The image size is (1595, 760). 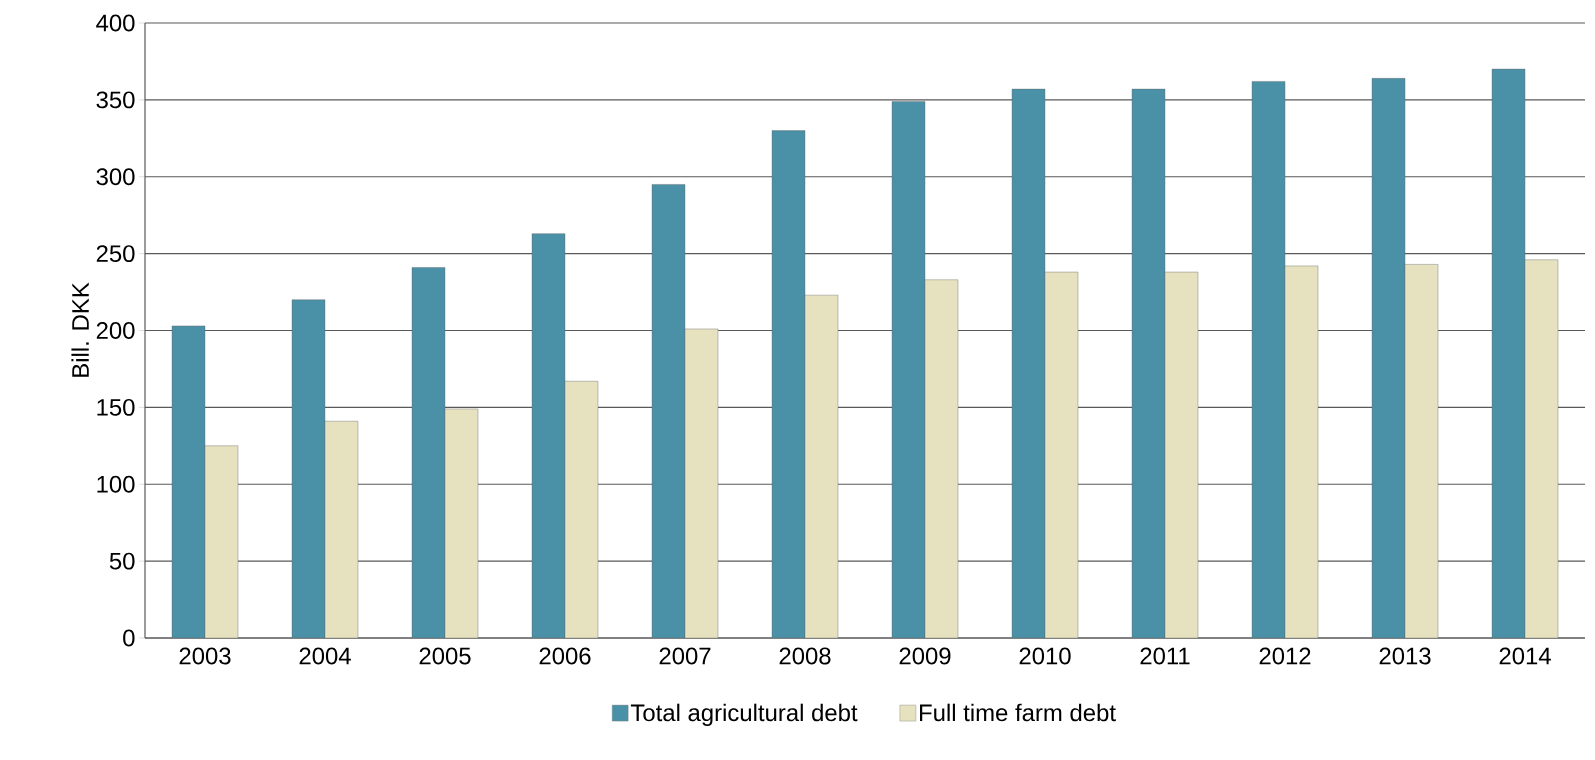 I want to click on y-tick-label: 100, so click(x=116, y=484).